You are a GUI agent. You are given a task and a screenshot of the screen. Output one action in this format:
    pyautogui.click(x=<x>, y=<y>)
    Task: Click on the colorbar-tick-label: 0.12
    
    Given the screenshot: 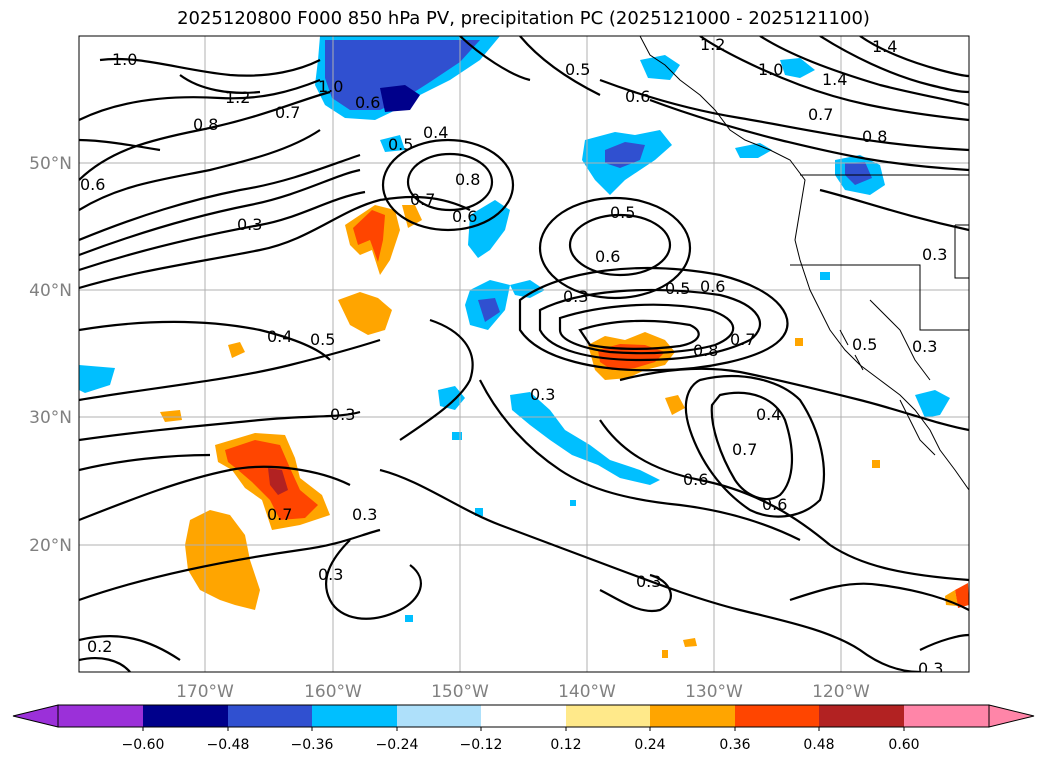 What is the action you would take?
    pyautogui.click(x=565, y=745)
    